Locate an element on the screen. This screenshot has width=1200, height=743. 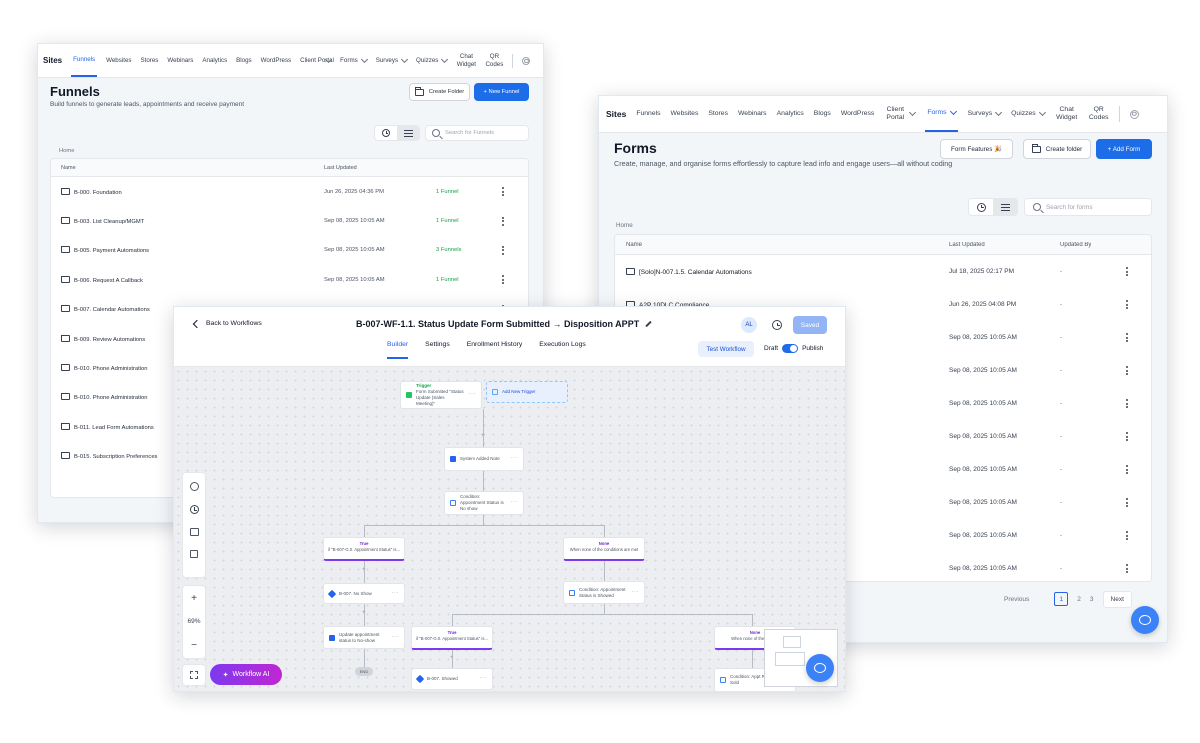
page-1-button: 1 is located at coordinates (1061, 599).